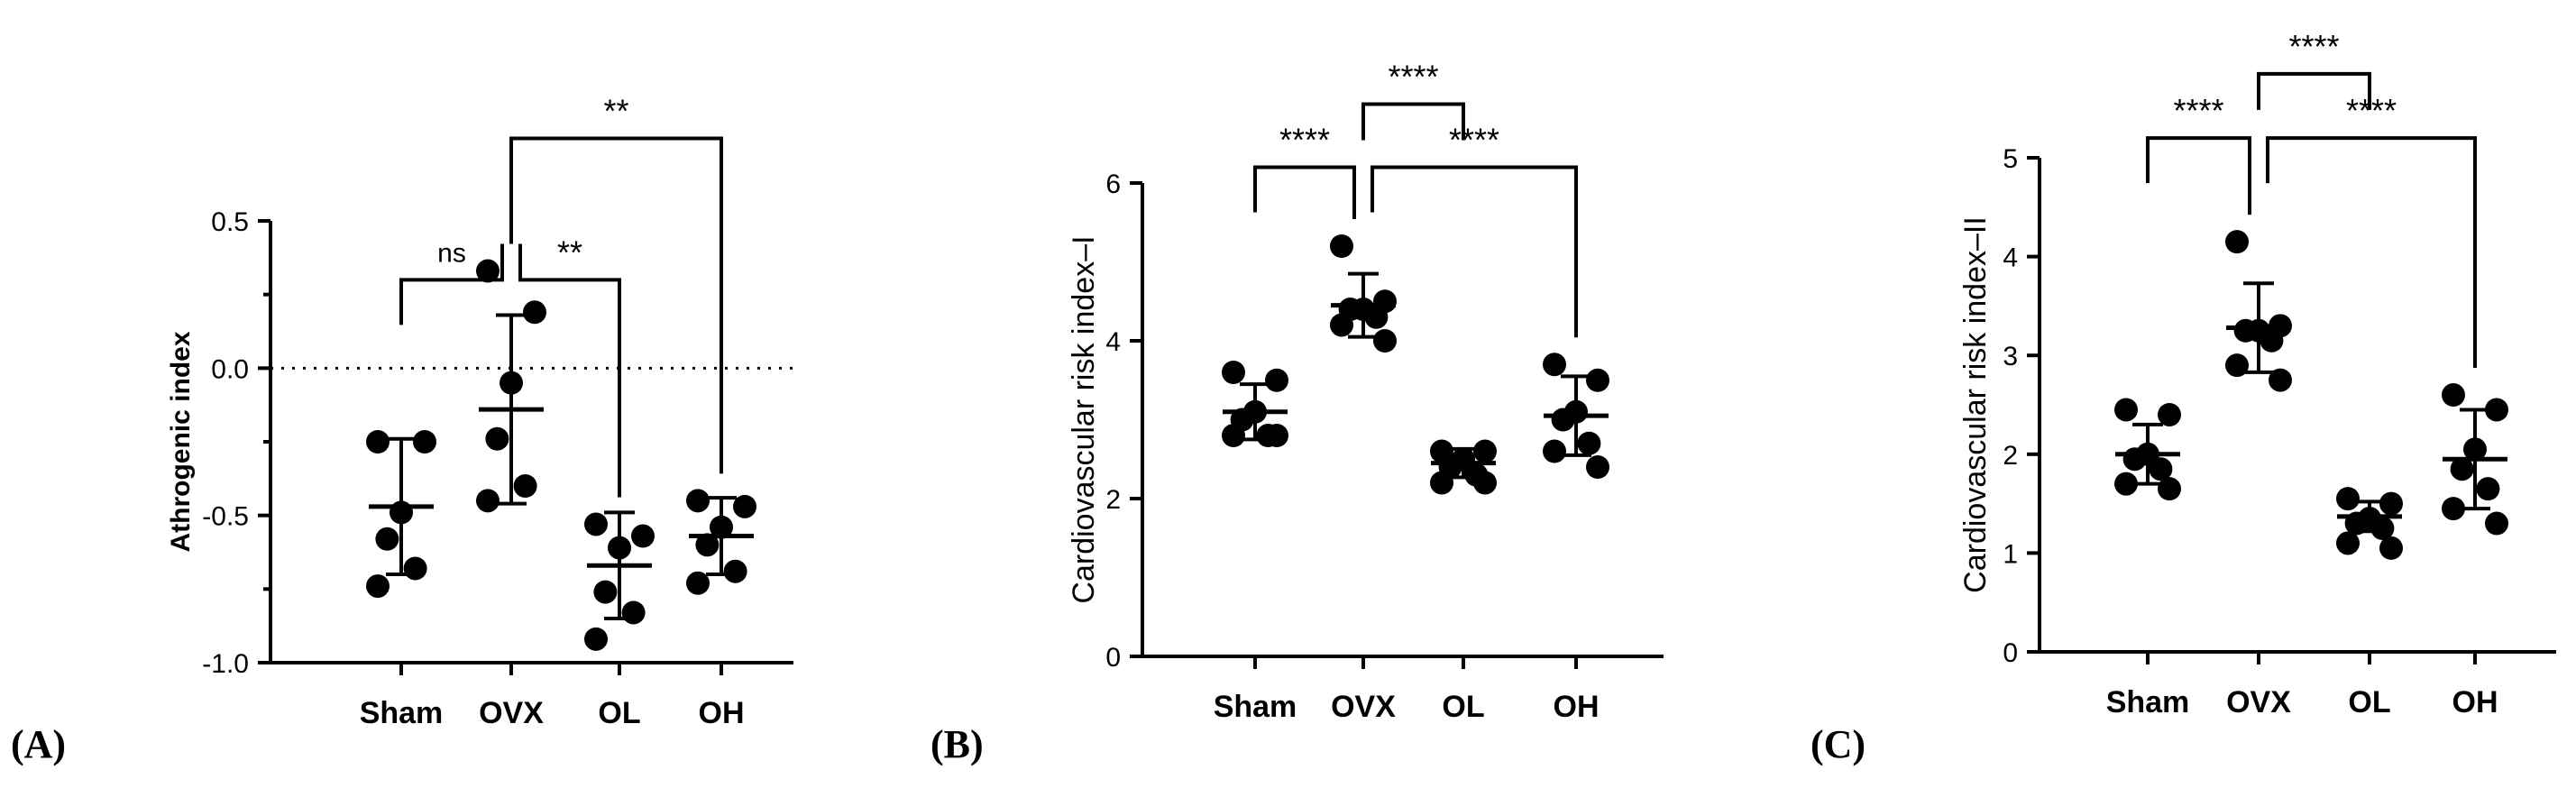 The width and height of the screenshot is (2576, 788). Describe the element at coordinates (957, 744) in the screenshot. I see `panel-label: (B)` at that location.